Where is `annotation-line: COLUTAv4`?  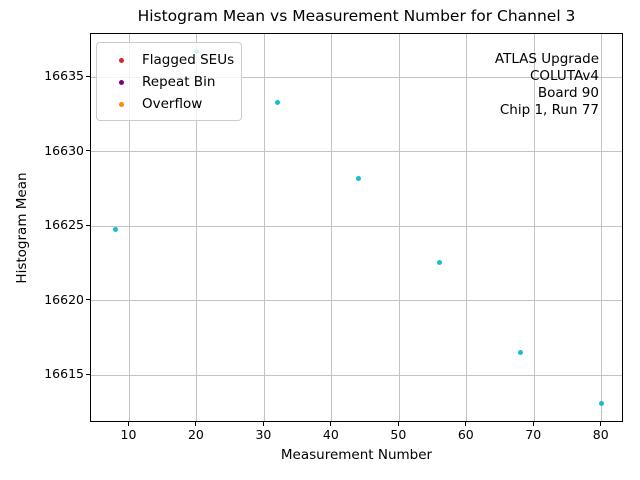 annotation-line: COLUTAv4 is located at coordinates (564, 76).